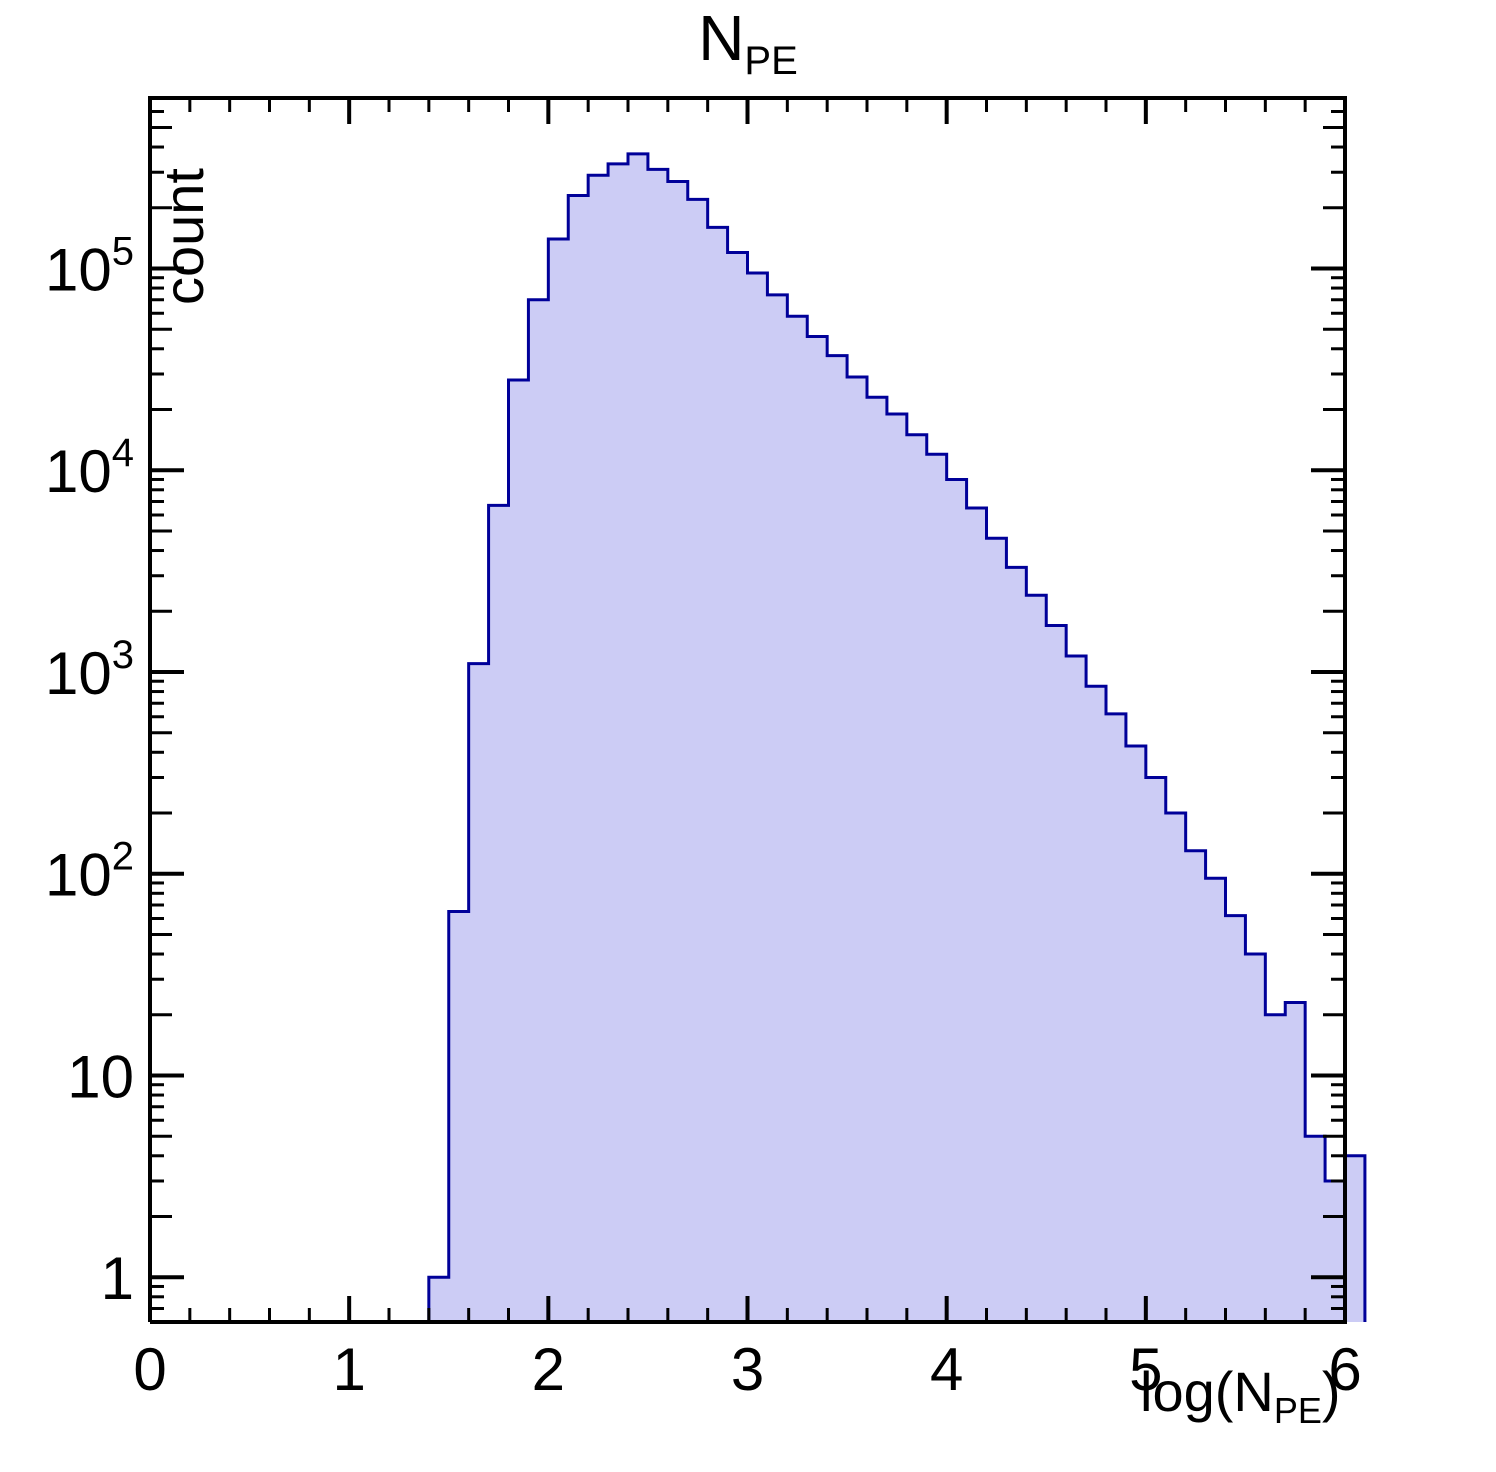 Image resolution: width=1496 pixels, height=1472 pixels. Describe the element at coordinates (548, 1369) in the screenshot. I see `x-tick-label: 2` at that location.